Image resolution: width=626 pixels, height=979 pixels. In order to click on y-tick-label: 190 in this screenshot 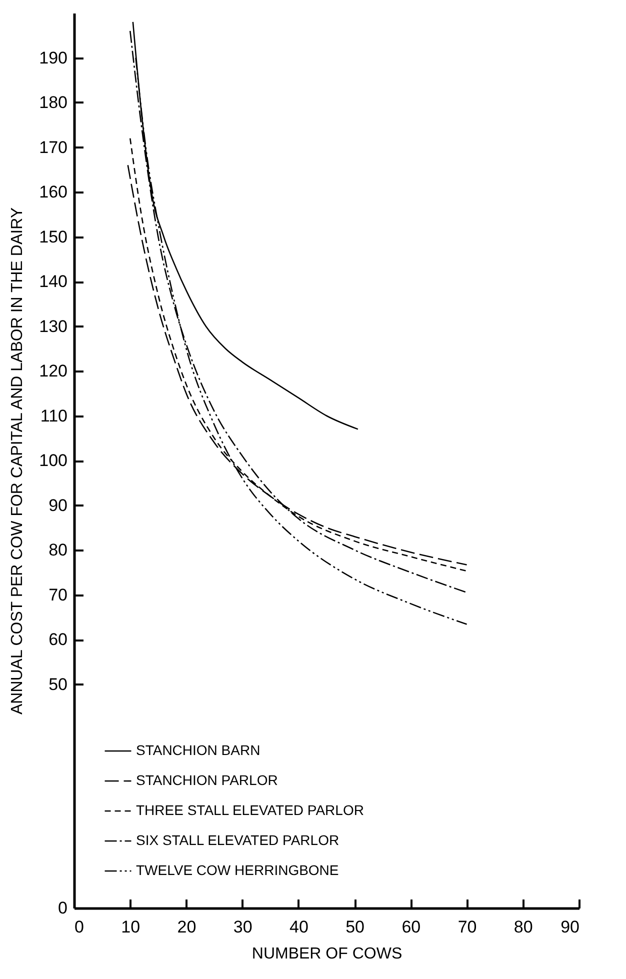, I will do `click(53, 58)`.